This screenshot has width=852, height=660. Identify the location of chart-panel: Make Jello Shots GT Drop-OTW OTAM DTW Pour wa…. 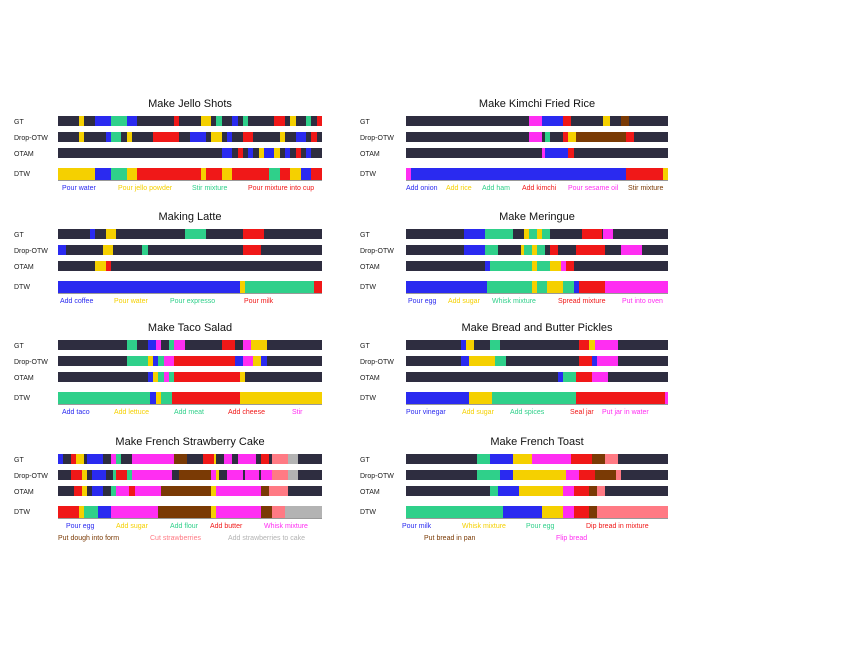
(184, 163).